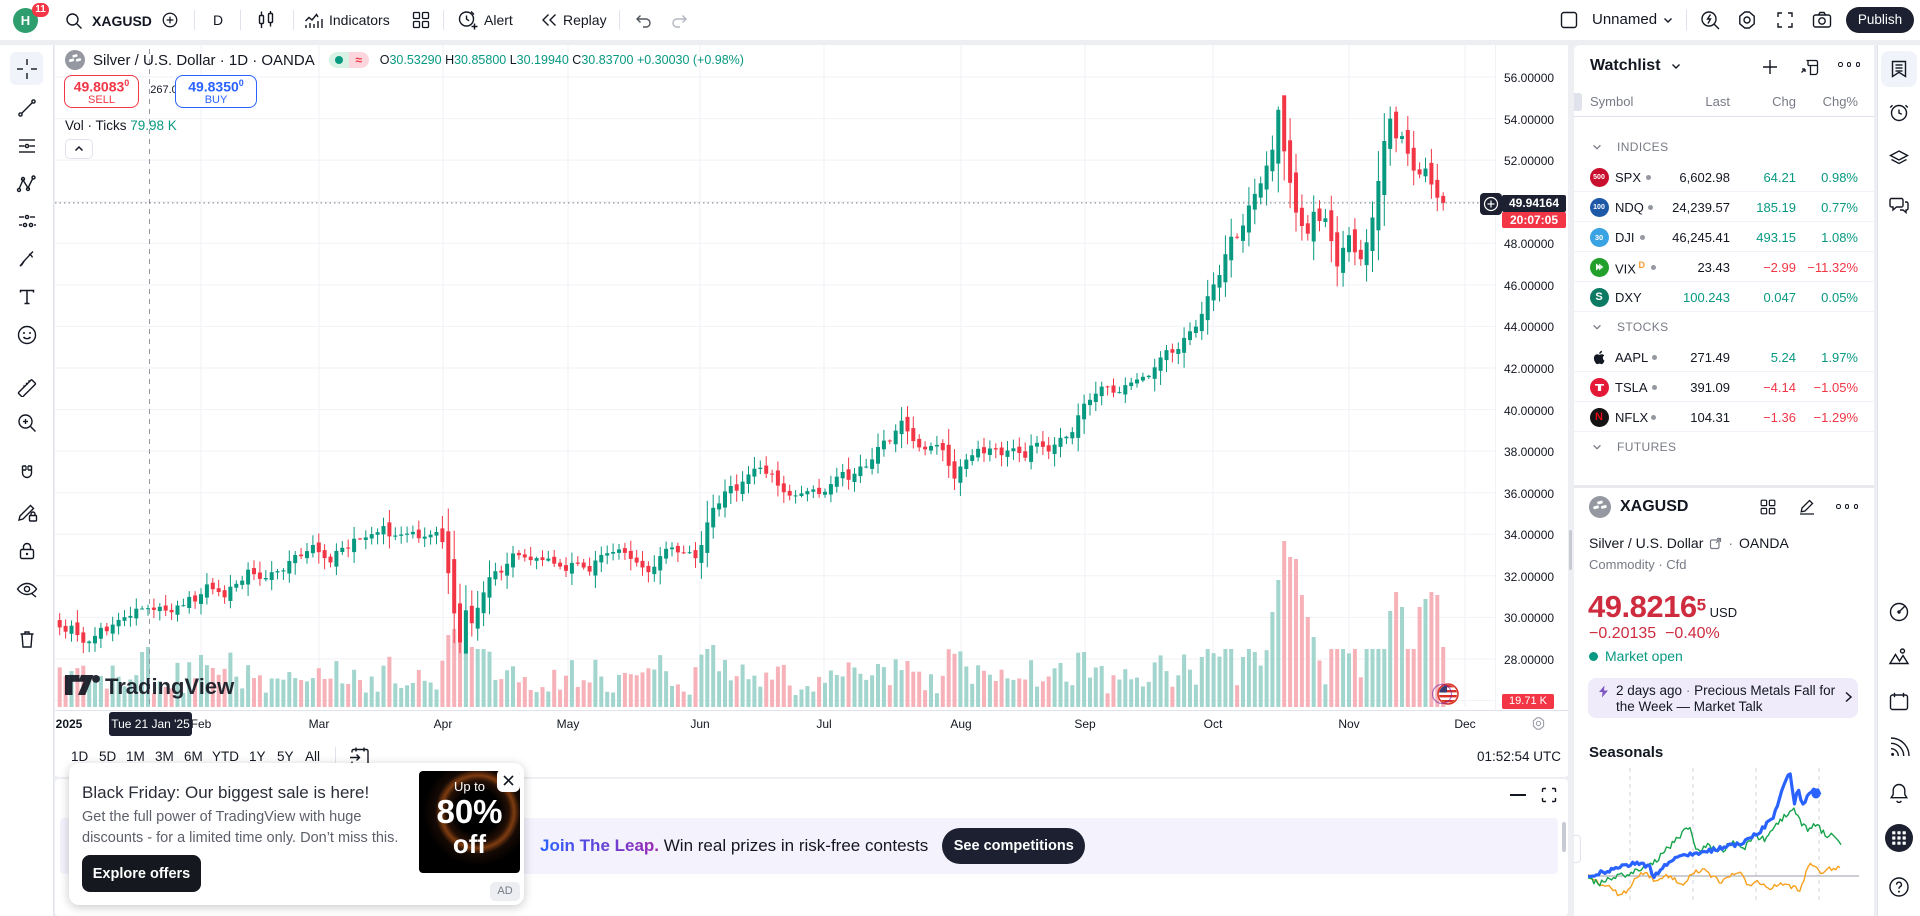 This screenshot has height=916, width=1920. What do you see at coordinates (170, 686) in the screenshot?
I see `svg-text: TradingView` at bounding box center [170, 686].